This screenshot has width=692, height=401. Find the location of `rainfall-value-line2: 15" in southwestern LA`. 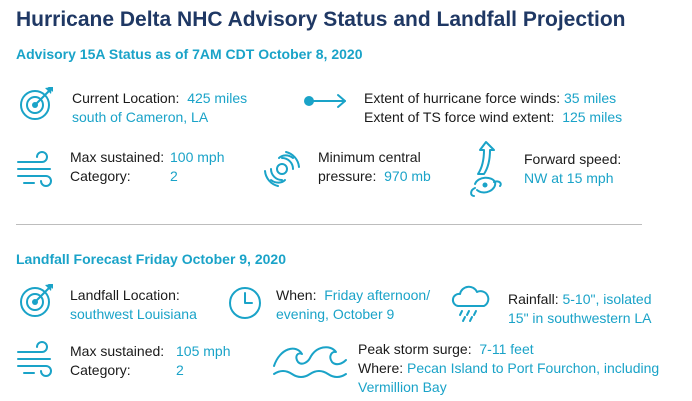

rainfall-value-line2: 15" in southwestern LA is located at coordinates (580, 318).